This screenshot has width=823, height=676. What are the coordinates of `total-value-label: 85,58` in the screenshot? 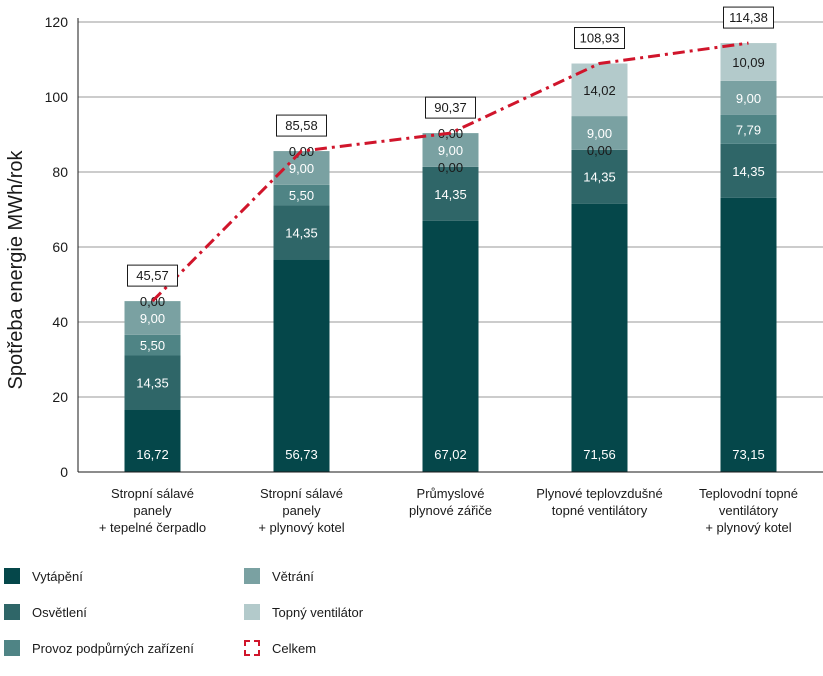 It's located at (301, 125).